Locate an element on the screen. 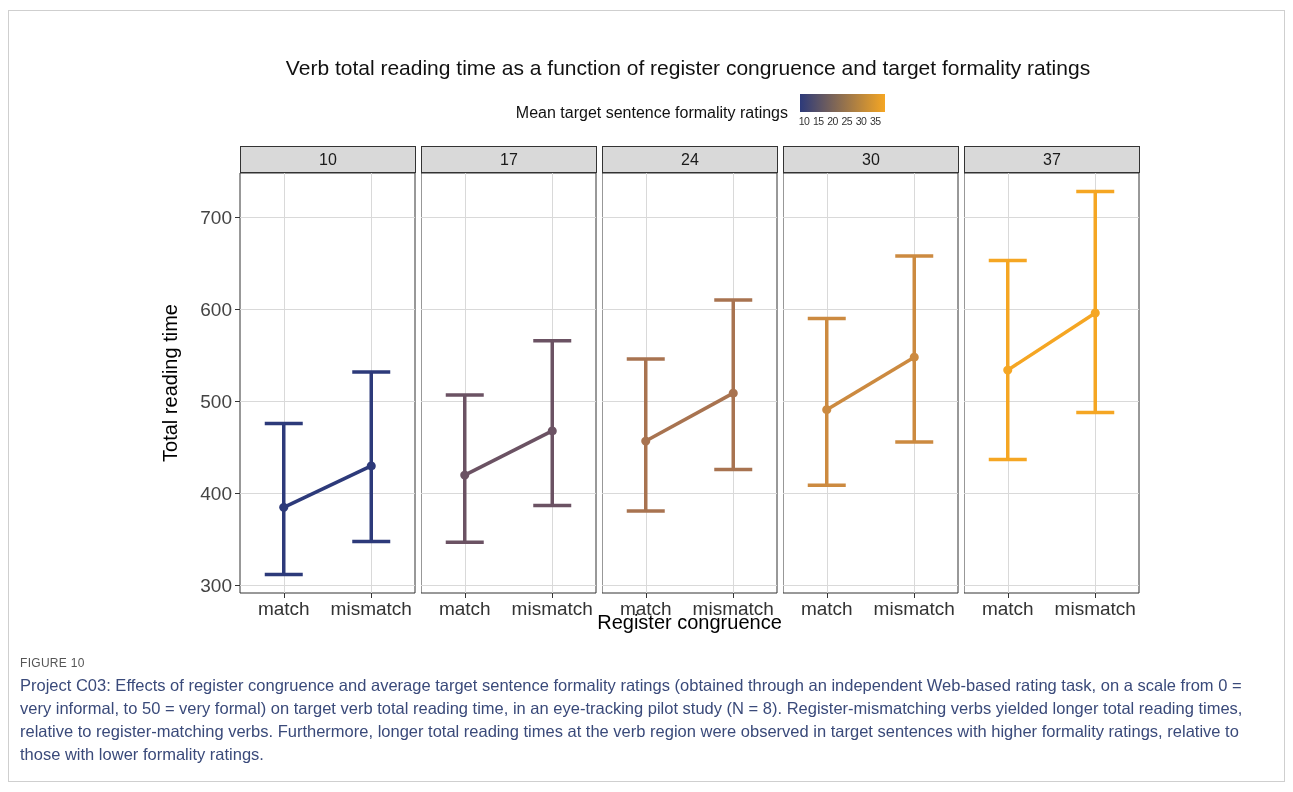  color-bar-label: 30 is located at coordinates (861, 121).